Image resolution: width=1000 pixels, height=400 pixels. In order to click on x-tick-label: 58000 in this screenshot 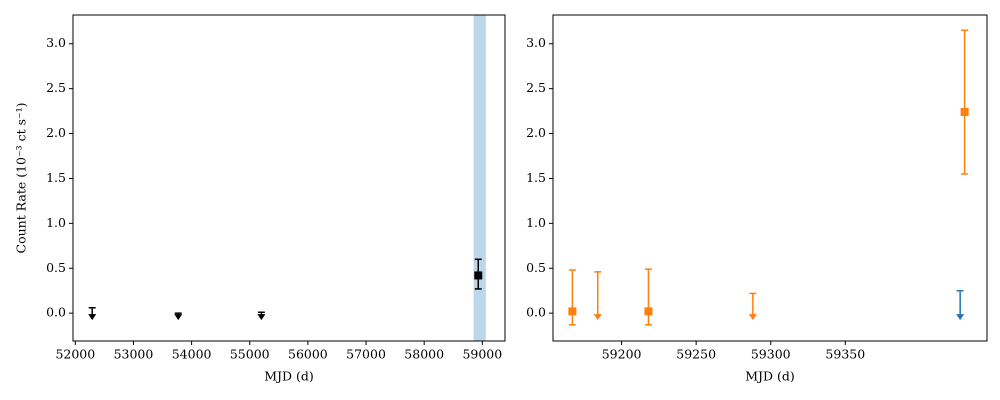, I will do `click(424, 354)`.